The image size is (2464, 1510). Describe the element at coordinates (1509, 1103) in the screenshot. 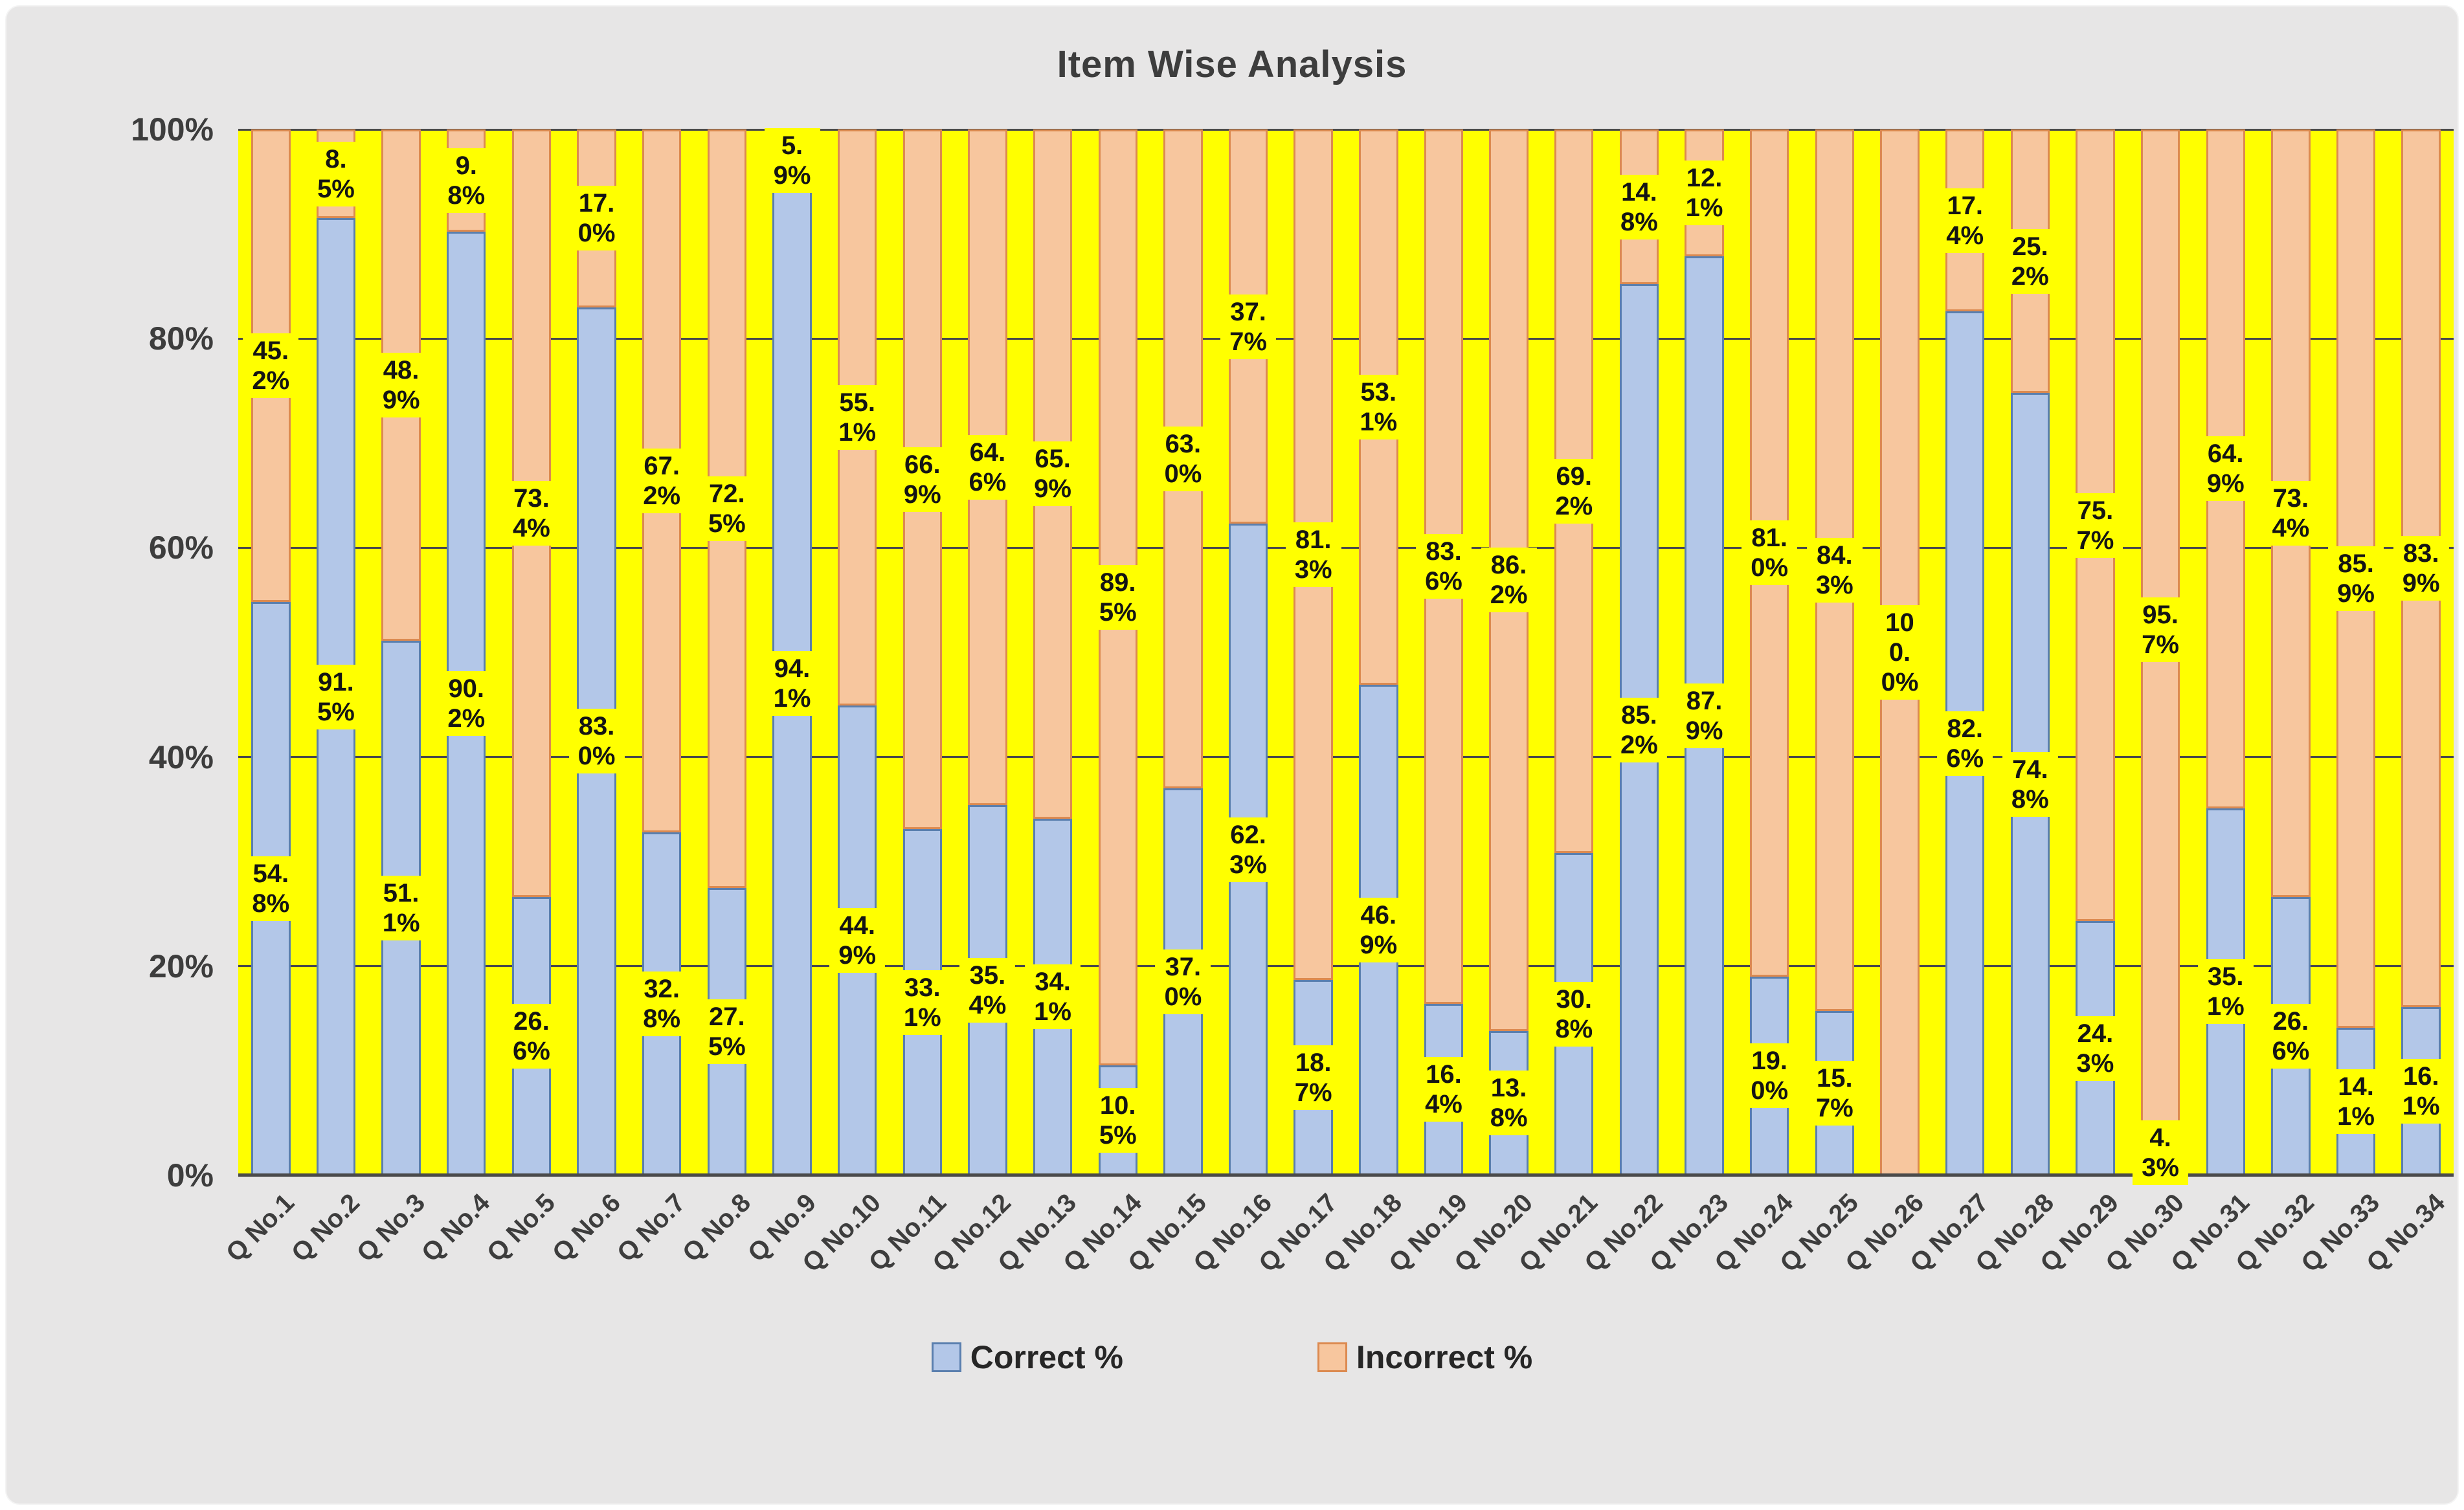

I see `data-label-correct: 13.8%` at that location.